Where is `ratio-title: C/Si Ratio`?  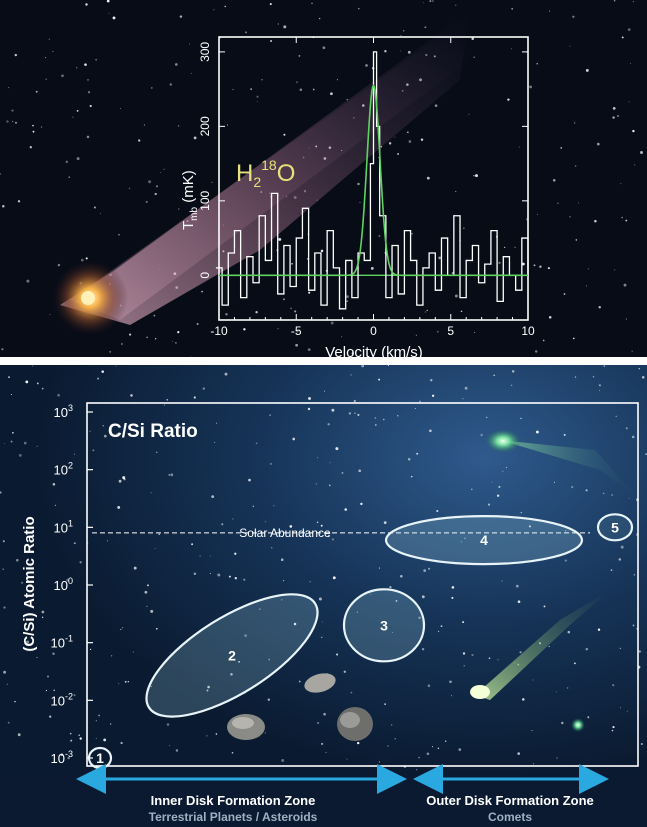 ratio-title: C/Si Ratio is located at coordinates (153, 431).